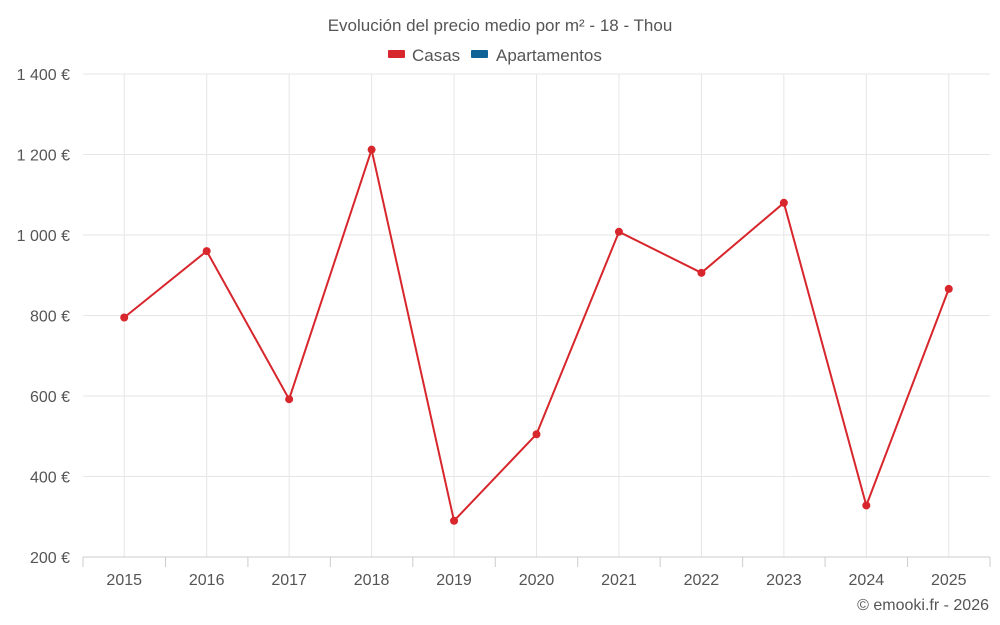 This screenshot has height=625, width=1000. What do you see at coordinates (867, 580) in the screenshot?
I see `x-tick-label: 2024` at bounding box center [867, 580].